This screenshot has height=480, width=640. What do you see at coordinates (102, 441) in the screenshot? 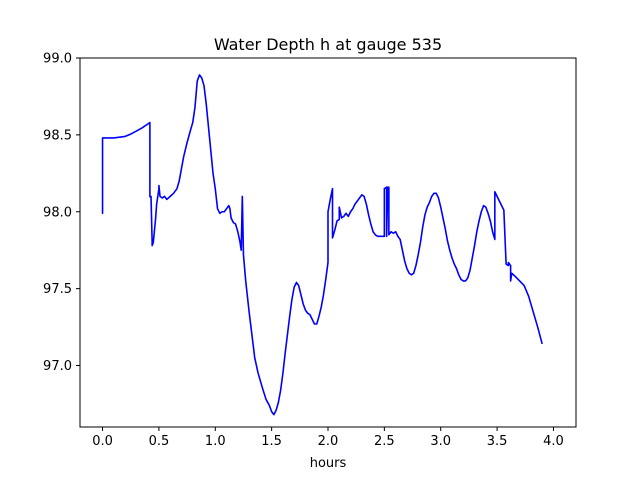
I see `x-tick-label: 0.0` at bounding box center [102, 441].